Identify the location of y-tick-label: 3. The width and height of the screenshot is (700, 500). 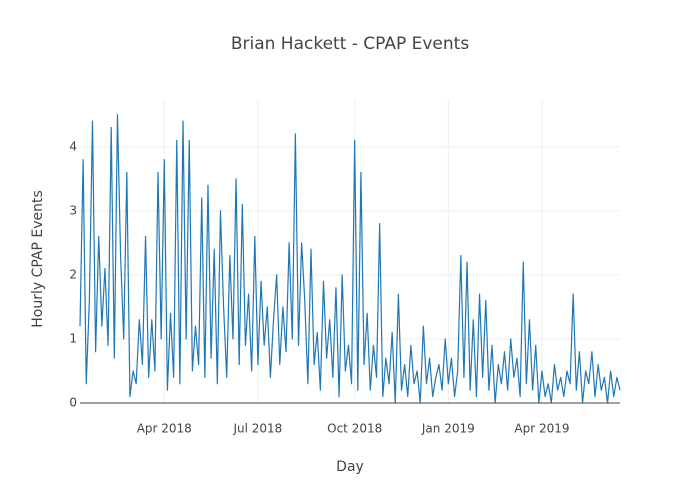
(73, 210).